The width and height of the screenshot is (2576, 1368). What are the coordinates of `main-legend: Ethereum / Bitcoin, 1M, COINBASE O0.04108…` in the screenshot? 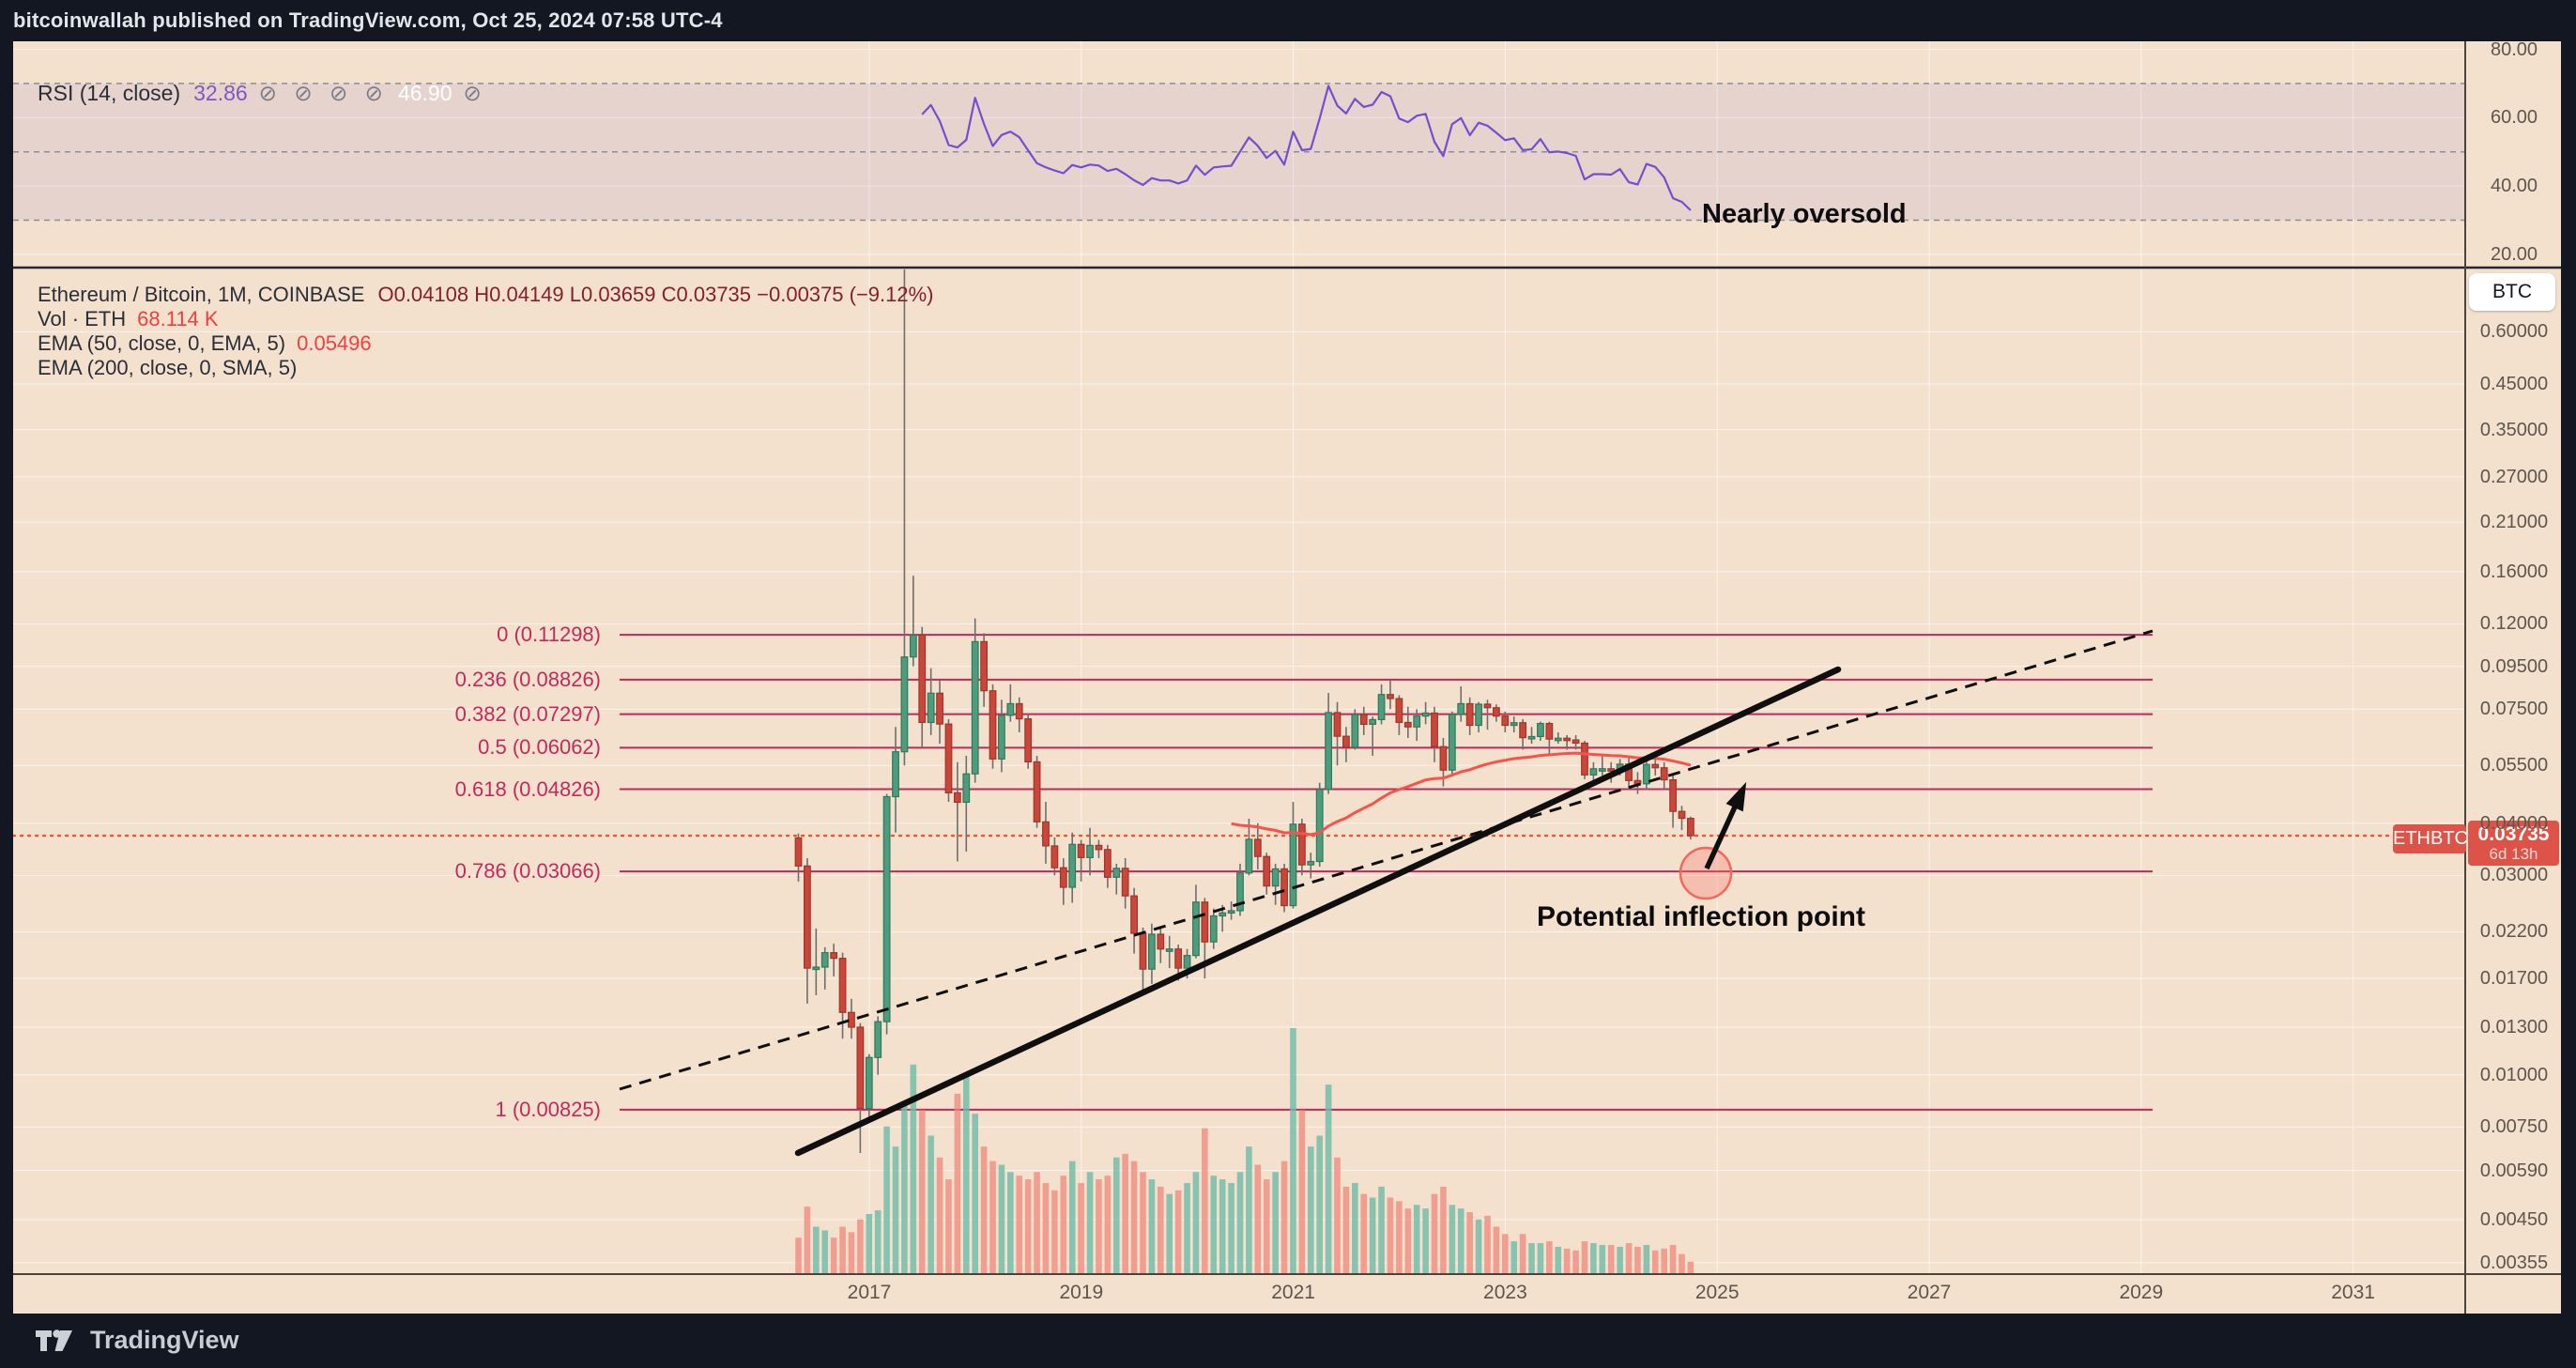 It's located at (486, 332).